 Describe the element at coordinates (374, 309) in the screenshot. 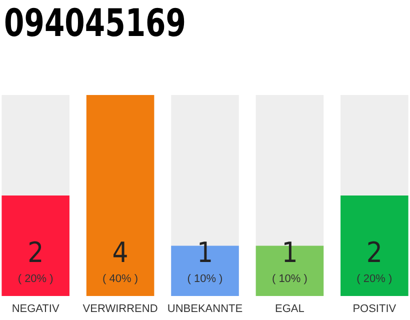

I see `x-tick-label: POSITIV` at that location.